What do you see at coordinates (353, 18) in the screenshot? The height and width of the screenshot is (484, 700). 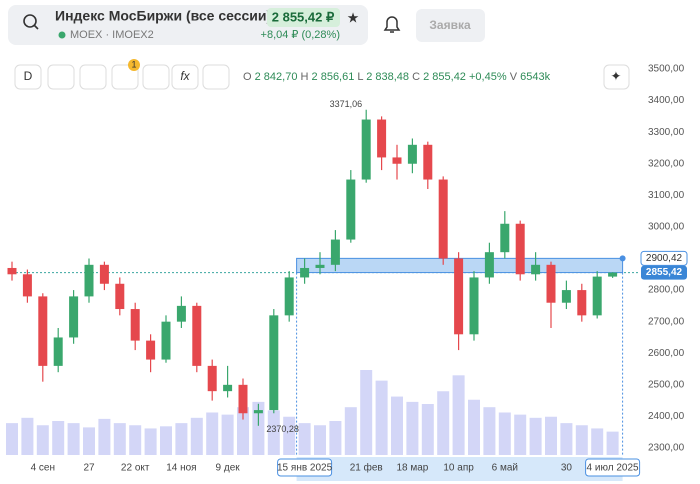 I see `star: ★` at bounding box center [353, 18].